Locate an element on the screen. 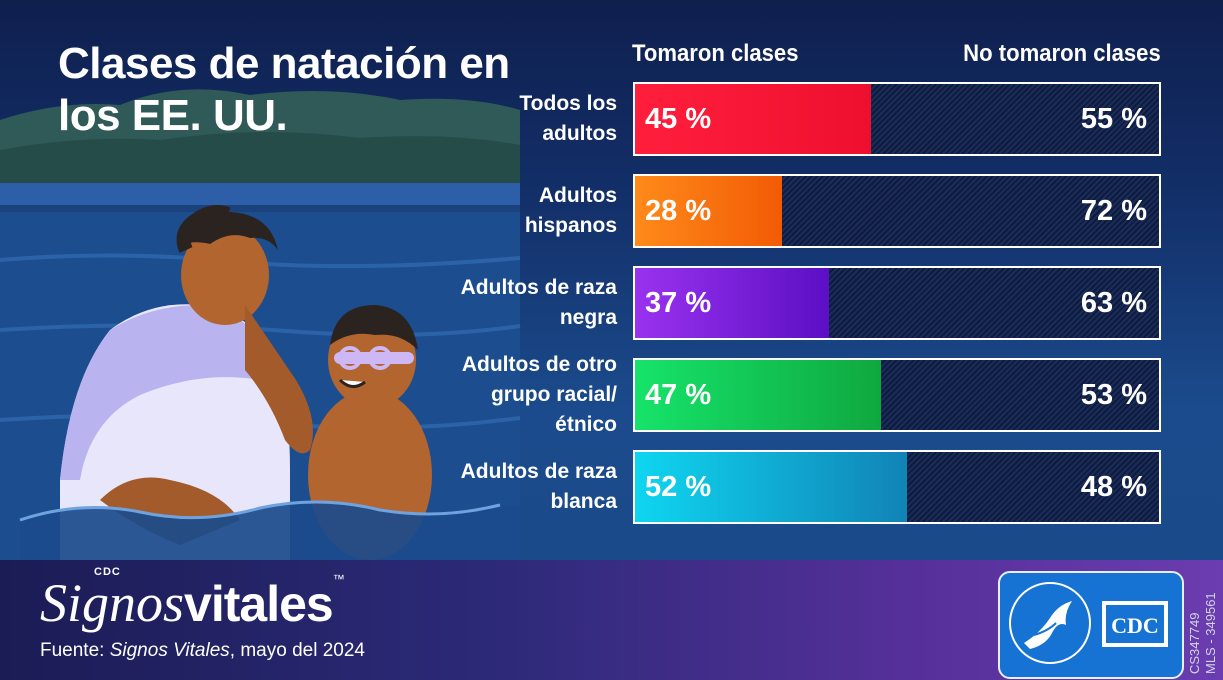 The height and width of the screenshot is (680, 1223). code-cs: CS347749 is located at coordinates (1194, 643).